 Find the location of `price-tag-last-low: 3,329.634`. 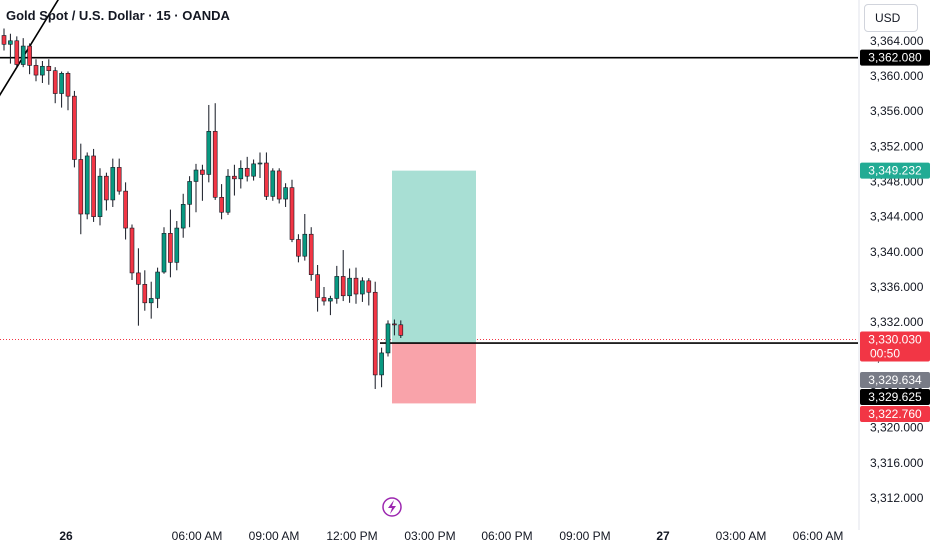

price-tag-last-low: 3,329.634 is located at coordinates (895, 380).